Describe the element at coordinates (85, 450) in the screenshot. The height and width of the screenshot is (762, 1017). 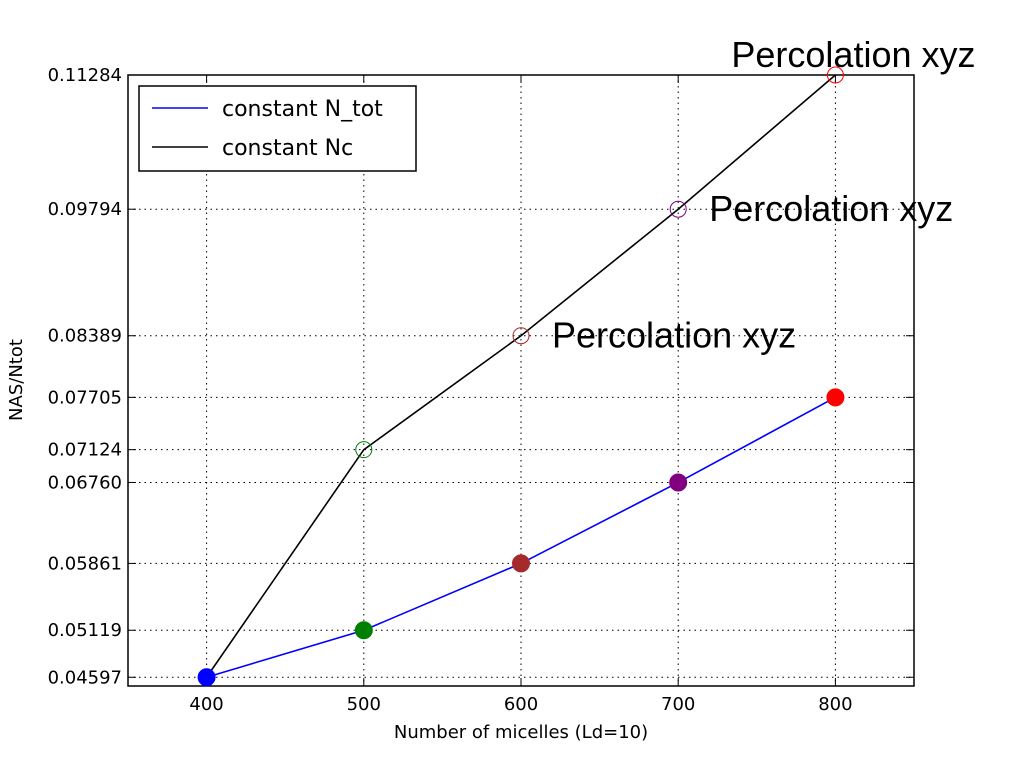
I see `y-tick-label: 0.07124` at that location.